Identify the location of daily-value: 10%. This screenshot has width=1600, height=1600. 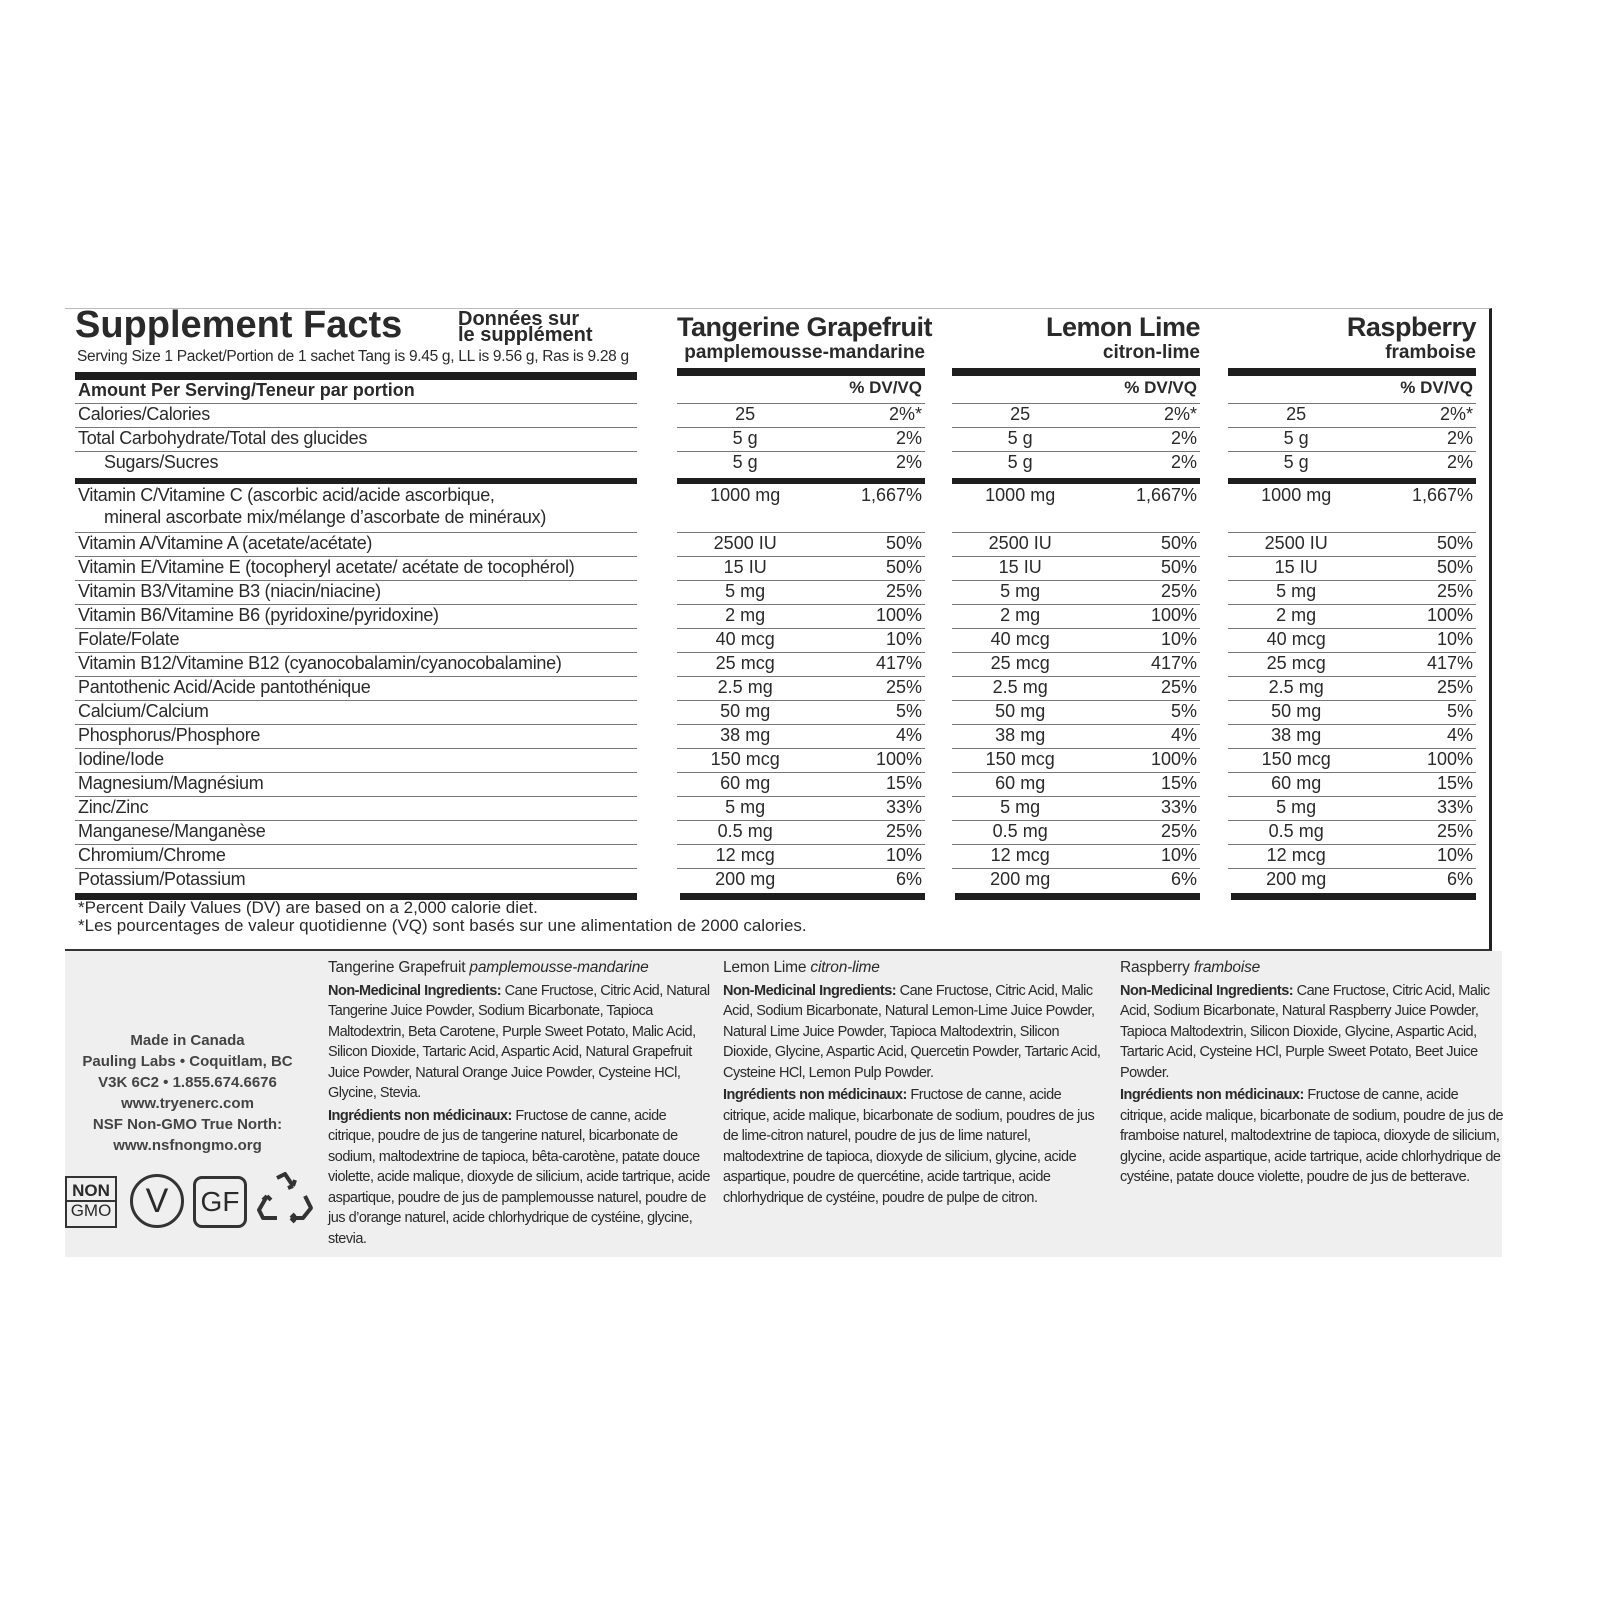
(1178, 639).